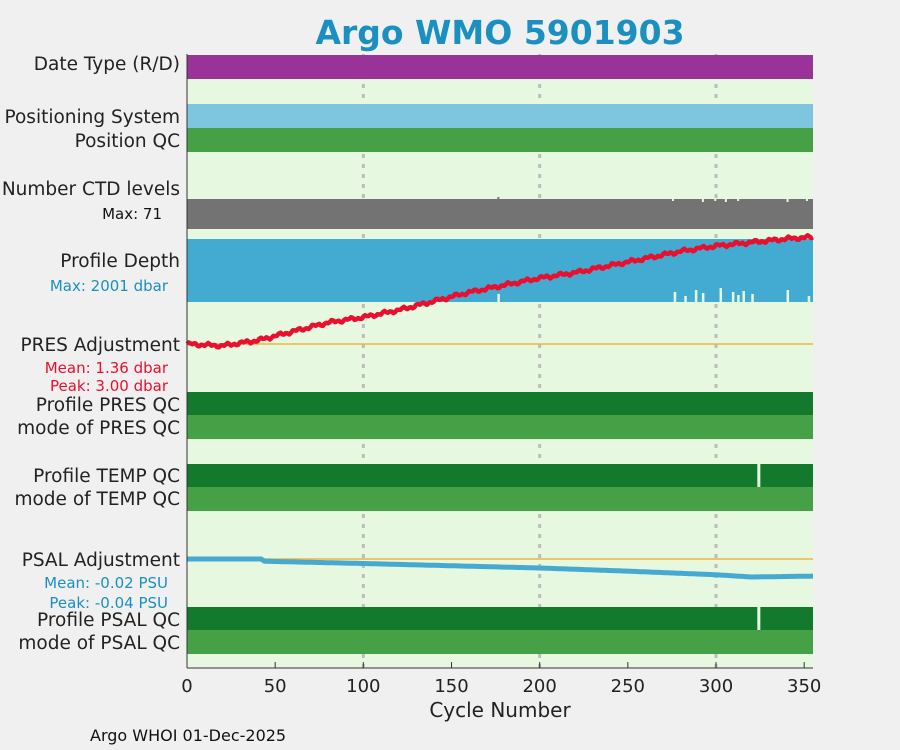  I want to click on label-mode-psal-qc: mode of PSAL QC, so click(99, 643).